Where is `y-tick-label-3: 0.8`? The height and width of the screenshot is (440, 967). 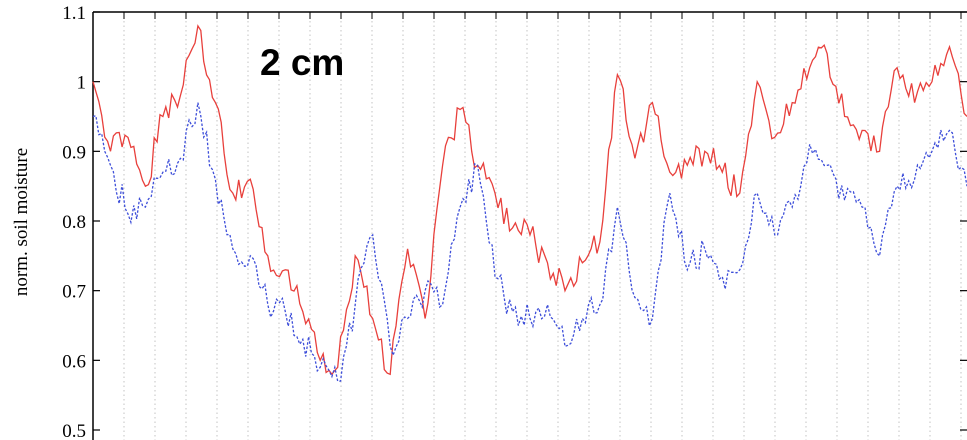
y-tick-label-3: 0.8 is located at coordinates (74, 222).